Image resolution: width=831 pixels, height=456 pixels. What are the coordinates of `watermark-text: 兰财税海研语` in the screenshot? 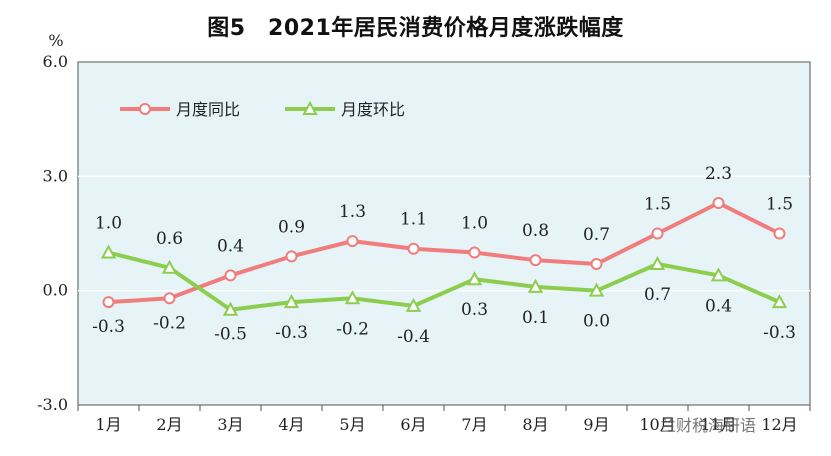 It's located at (708, 425).